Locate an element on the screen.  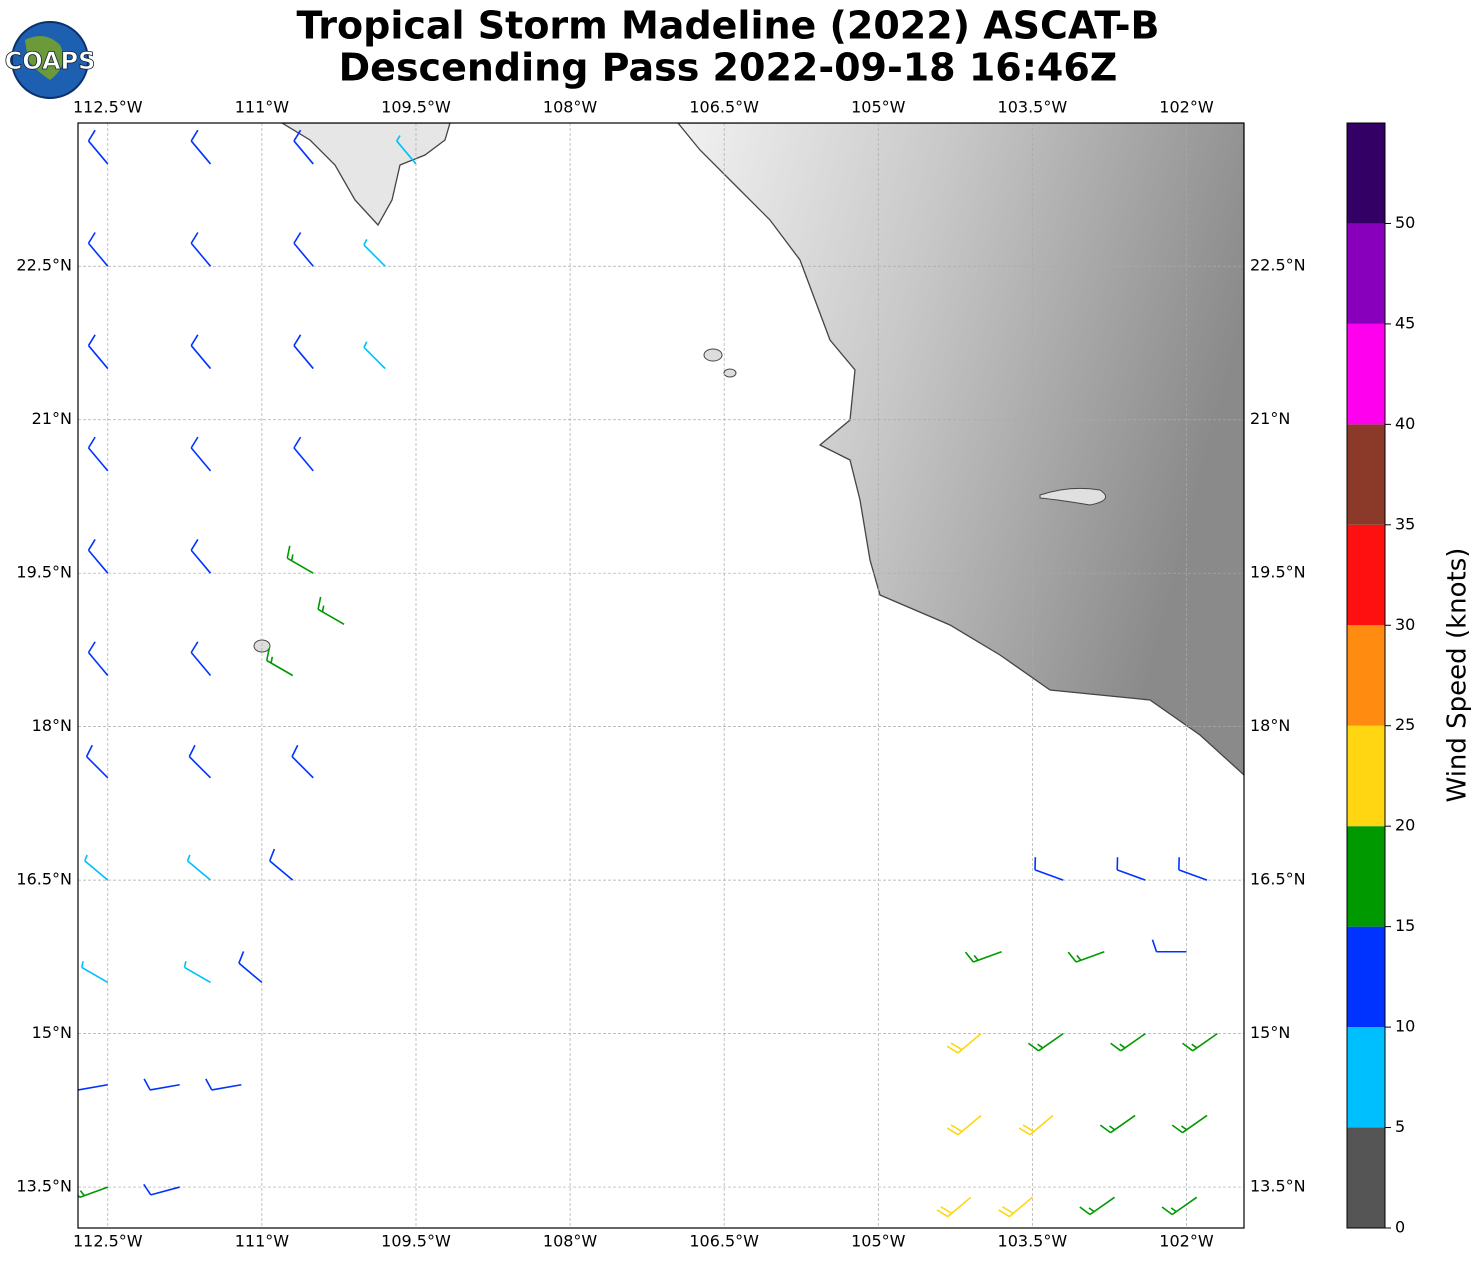
logo-text: COAPS is located at coordinates (50, 61).